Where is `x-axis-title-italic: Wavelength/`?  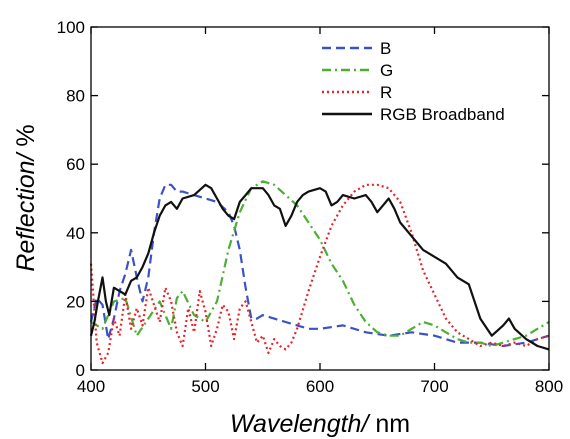 x-axis-title-italic: Wavelength/ is located at coordinates (301, 424).